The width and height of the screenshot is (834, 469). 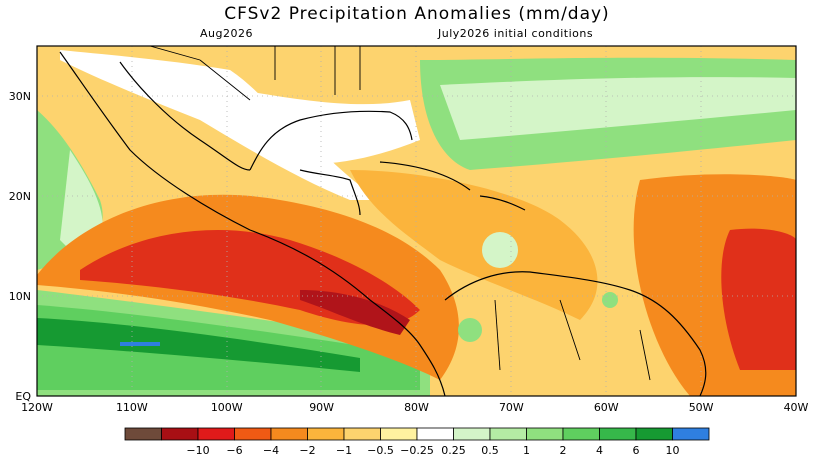 I want to click on colorbar-label: −1, so click(x=344, y=450).